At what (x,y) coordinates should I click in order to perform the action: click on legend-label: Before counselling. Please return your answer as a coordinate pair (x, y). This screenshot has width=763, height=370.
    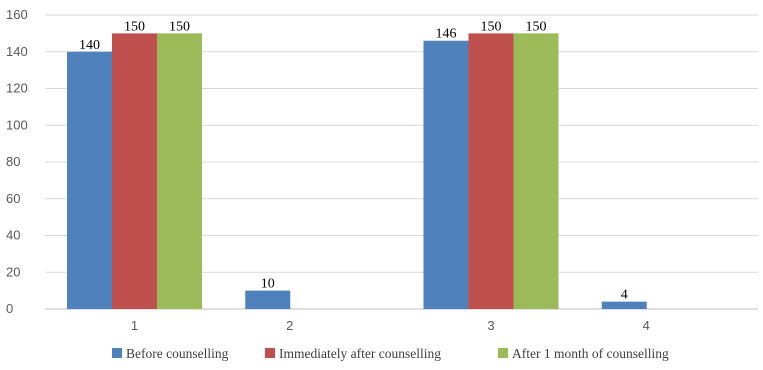
    Looking at the image, I should click on (177, 353).